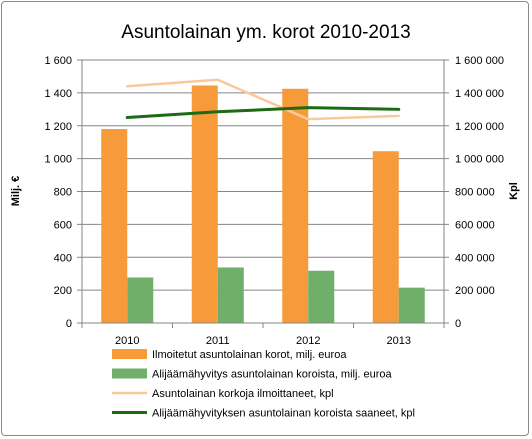 The width and height of the screenshot is (532, 439). I want to click on lines, so click(263, 99).